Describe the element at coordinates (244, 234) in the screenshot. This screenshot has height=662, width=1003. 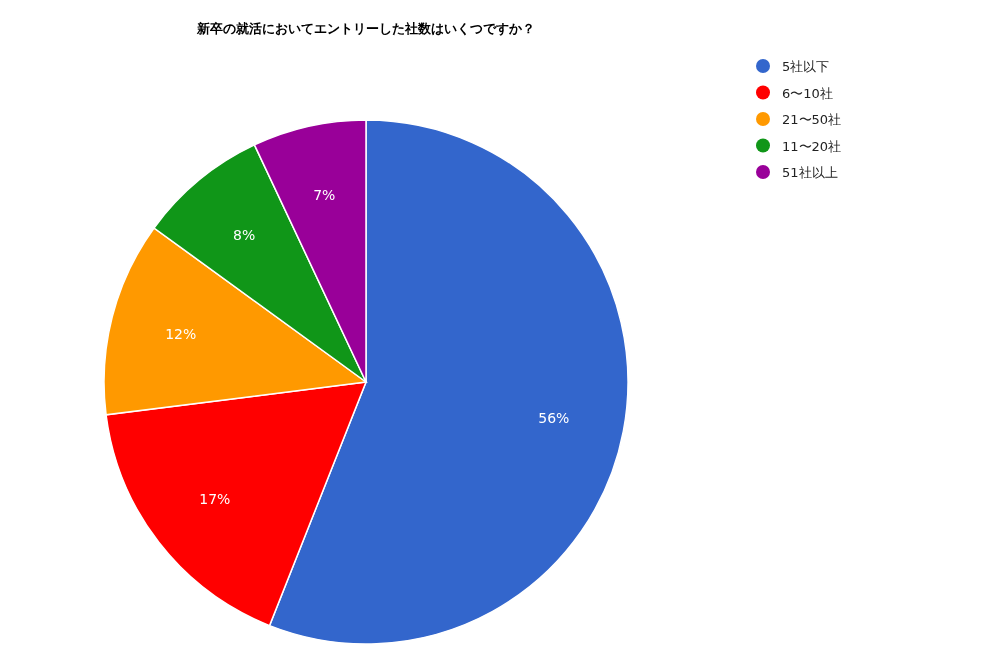
I see `data-label: 8%` at that location.